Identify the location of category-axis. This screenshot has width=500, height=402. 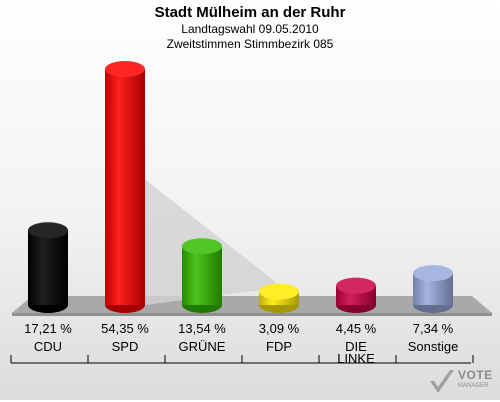
(242, 359).